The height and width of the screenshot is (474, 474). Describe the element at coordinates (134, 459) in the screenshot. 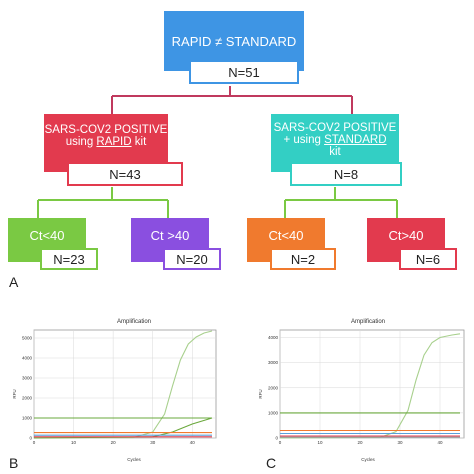

I see `chart-b-xlabel: Cycles` at that location.